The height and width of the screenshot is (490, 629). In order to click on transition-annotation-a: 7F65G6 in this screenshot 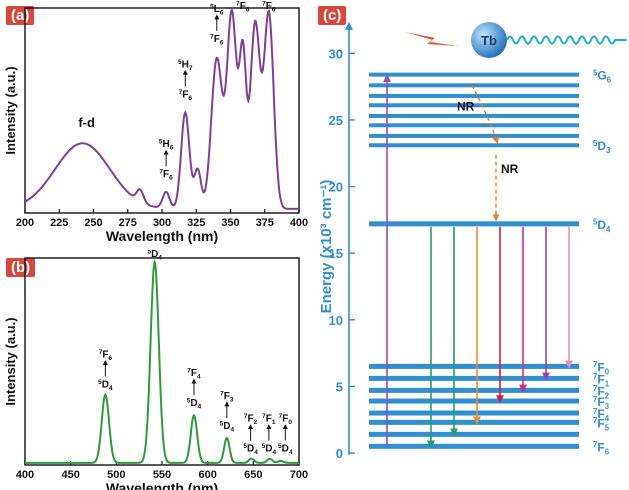, I will do `click(269, 7)`.